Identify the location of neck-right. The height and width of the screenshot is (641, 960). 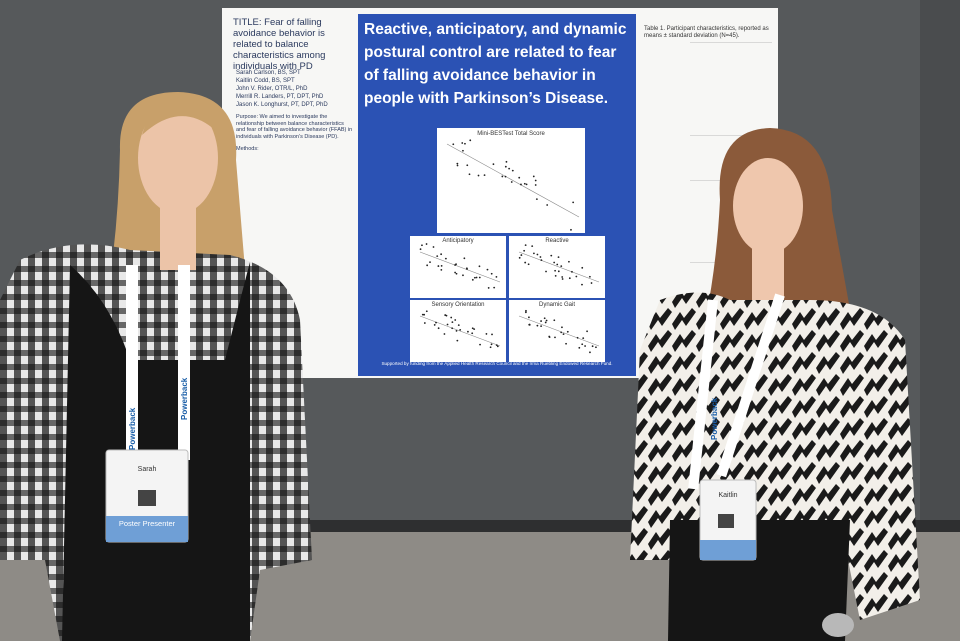
(768, 272).